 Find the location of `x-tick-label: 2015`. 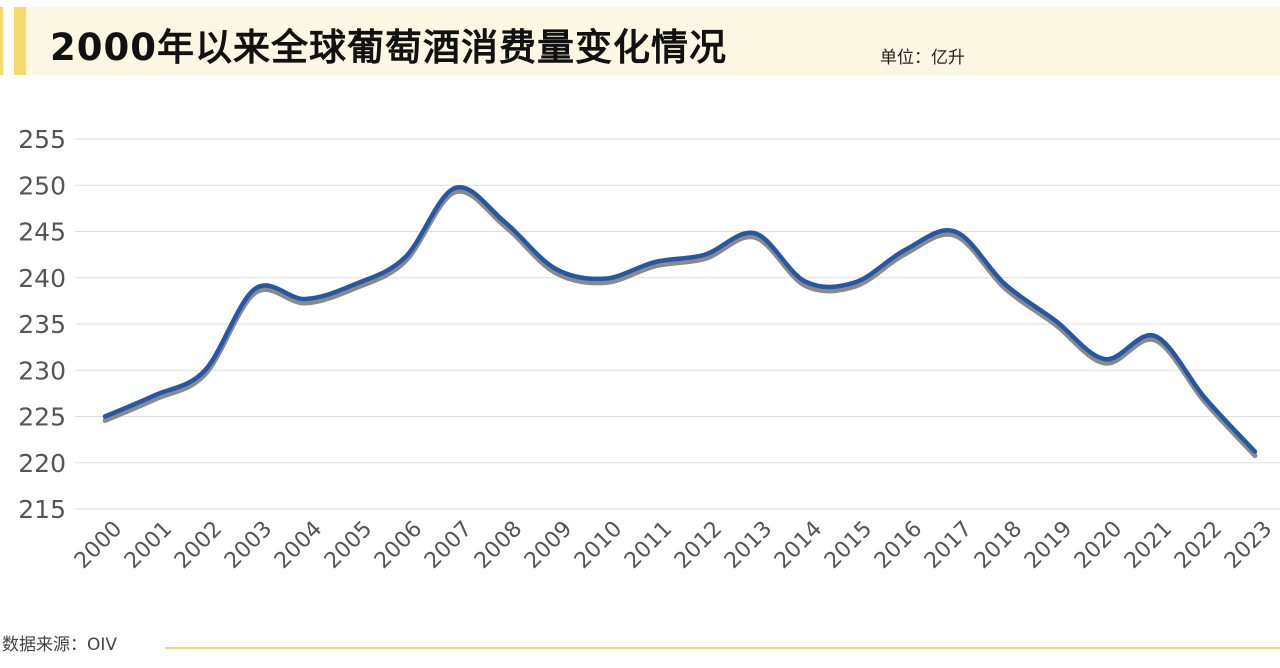

x-tick-label: 2015 is located at coordinates (848, 545).